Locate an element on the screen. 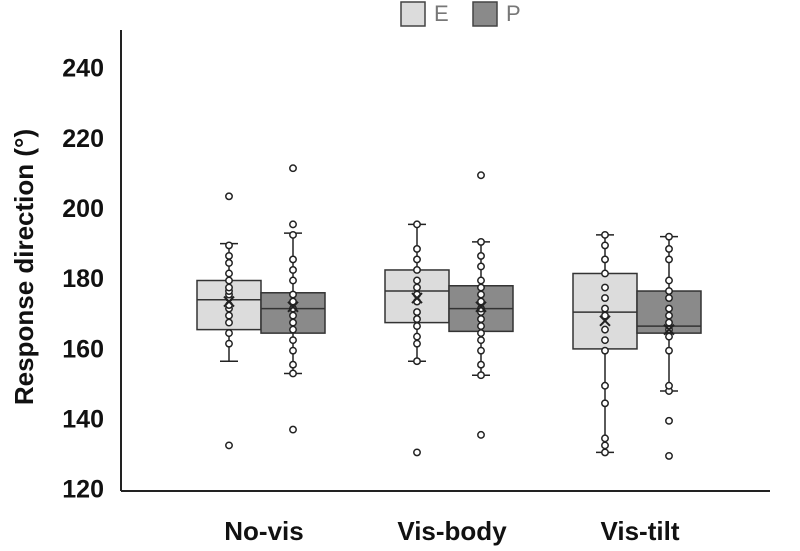 Image resolution: width=800 pixels, height=551 pixels. box-e-no-vis is located at coordinates (229, 321).